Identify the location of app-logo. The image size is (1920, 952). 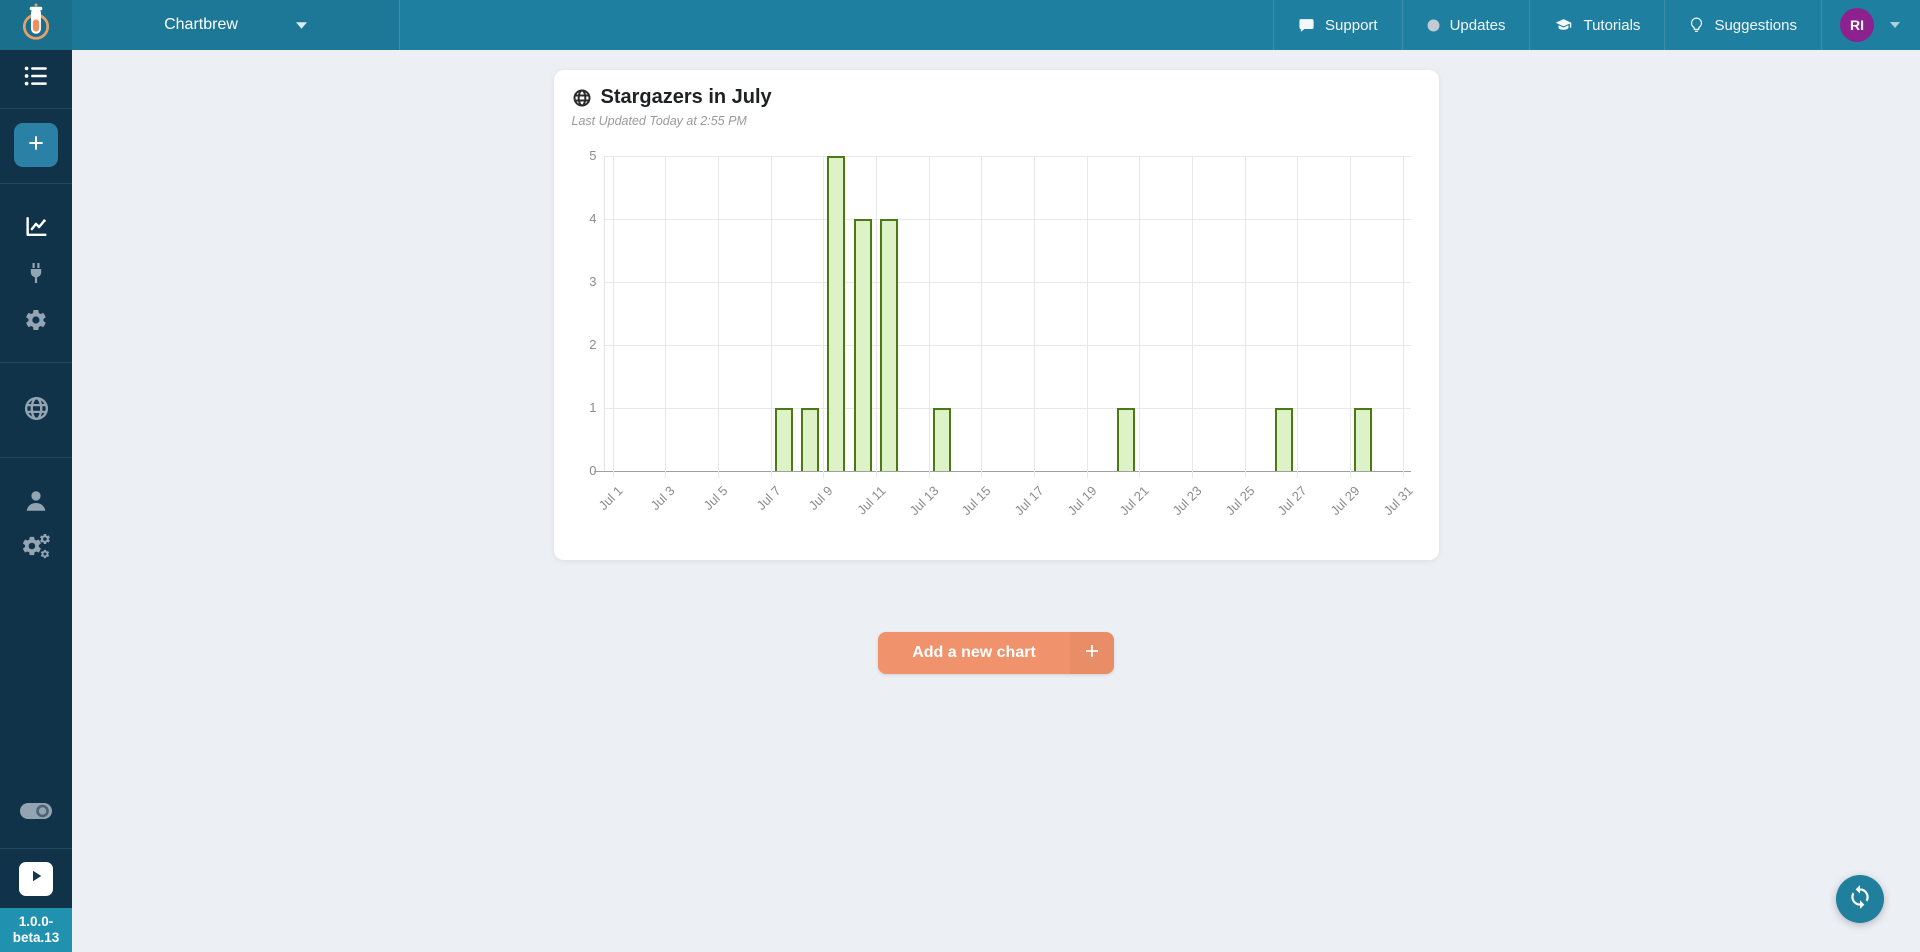
(36, 25).